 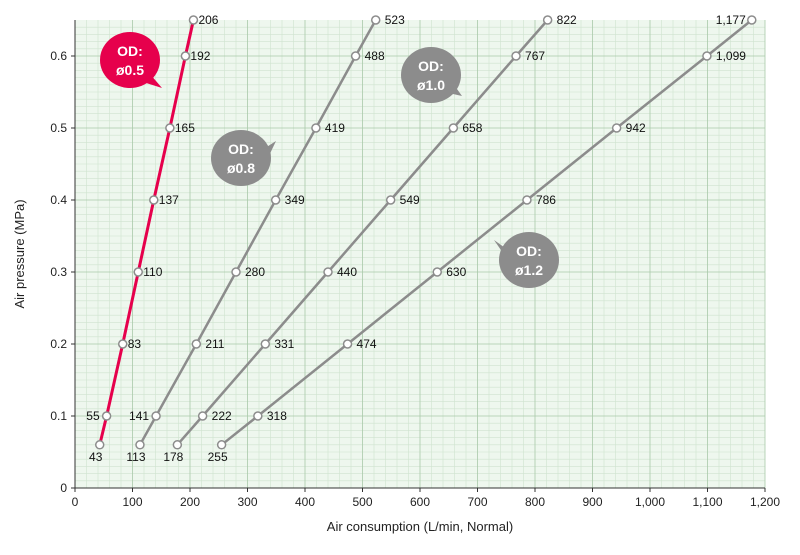 What do you see at coordinates (410, 200) in the screenshot?
I see `data-label: 549` at bounding box center [410, 200].